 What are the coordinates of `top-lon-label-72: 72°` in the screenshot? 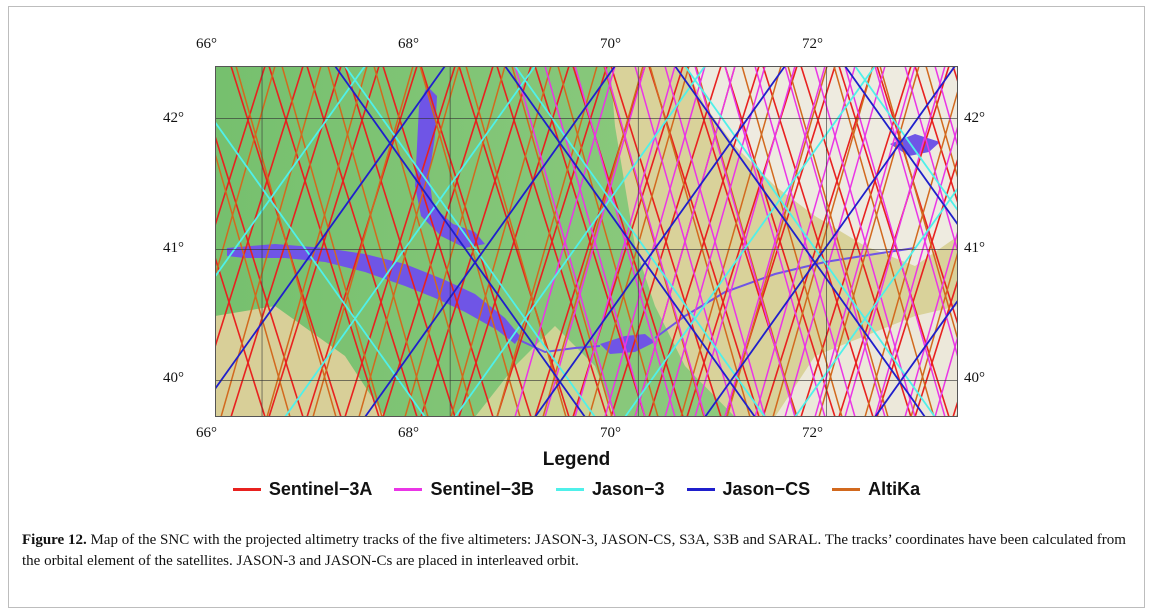 It's located at (812, 44).